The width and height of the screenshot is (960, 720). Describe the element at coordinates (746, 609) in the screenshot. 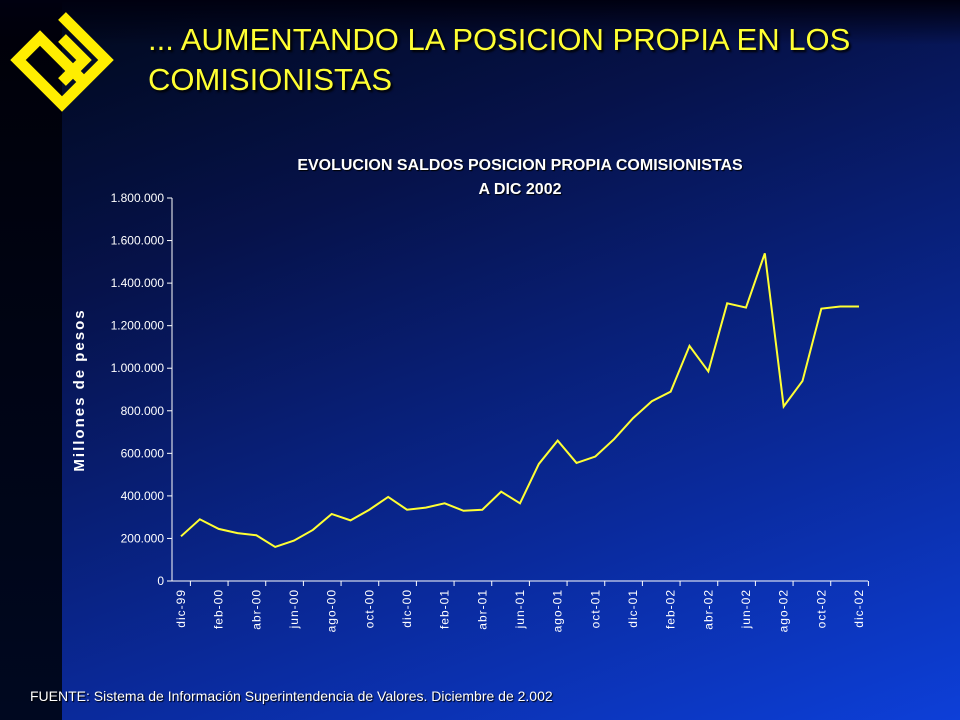

I see `x-tick-label: jun-02` at that location.